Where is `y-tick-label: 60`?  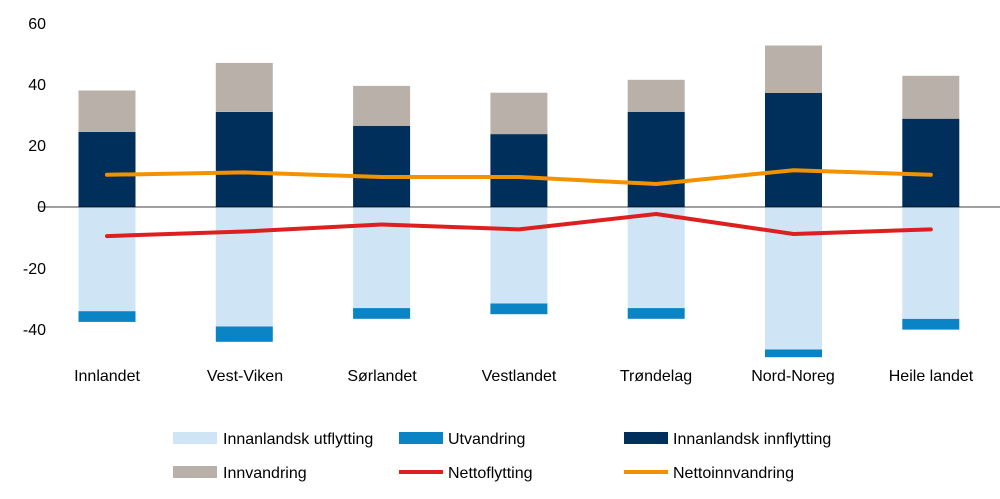
y-tick-label: 60 is located at coordinates (37, 24).